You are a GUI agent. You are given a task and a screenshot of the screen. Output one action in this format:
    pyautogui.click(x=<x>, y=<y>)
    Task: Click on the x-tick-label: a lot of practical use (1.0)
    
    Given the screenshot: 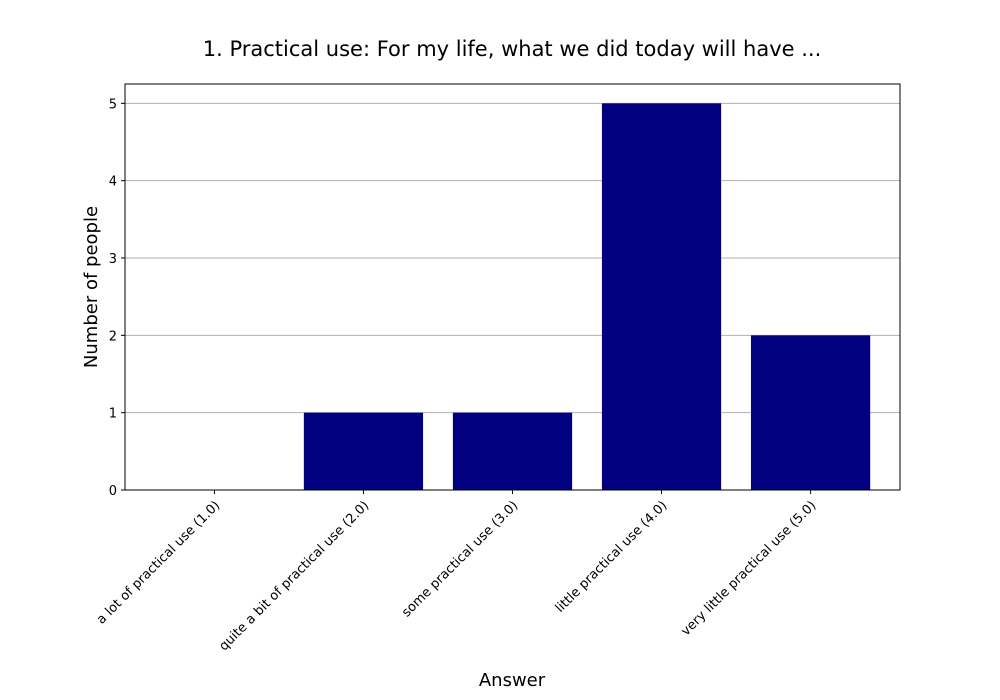 What is the action you would take?
    pyautogui.click(x=158, y=562)
    